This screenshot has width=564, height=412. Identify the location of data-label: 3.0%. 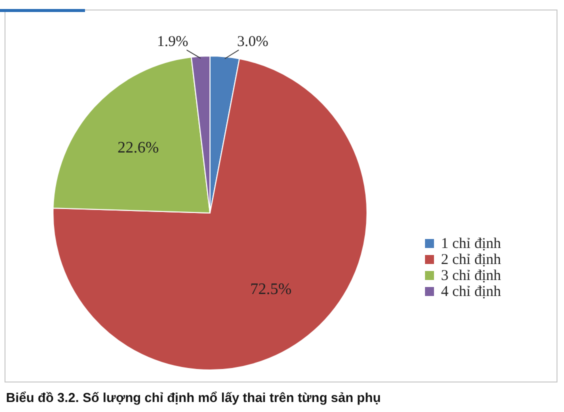
(252, 42).